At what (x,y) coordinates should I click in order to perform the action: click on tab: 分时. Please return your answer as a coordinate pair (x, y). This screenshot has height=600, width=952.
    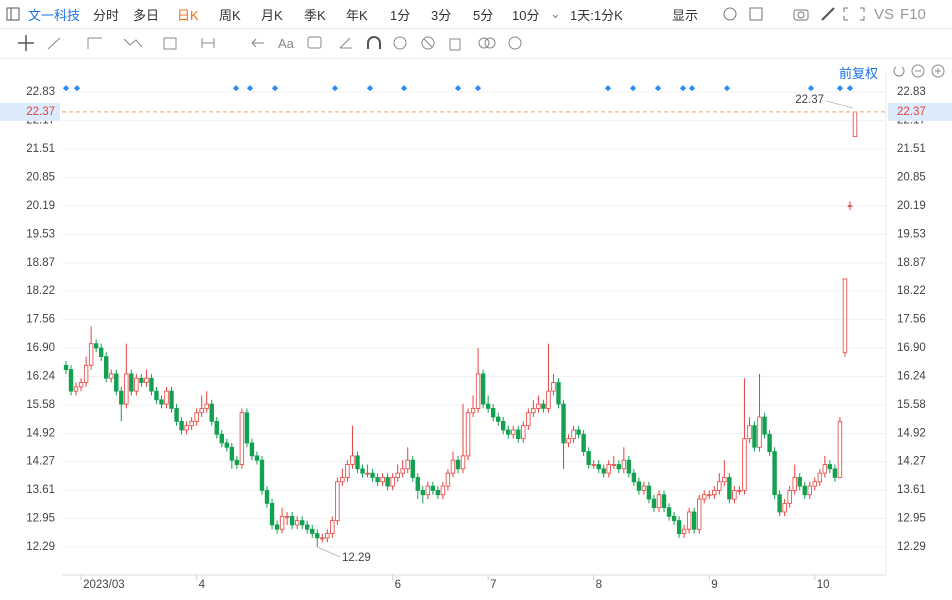
    Looking at the image, I should click on (106, 15).